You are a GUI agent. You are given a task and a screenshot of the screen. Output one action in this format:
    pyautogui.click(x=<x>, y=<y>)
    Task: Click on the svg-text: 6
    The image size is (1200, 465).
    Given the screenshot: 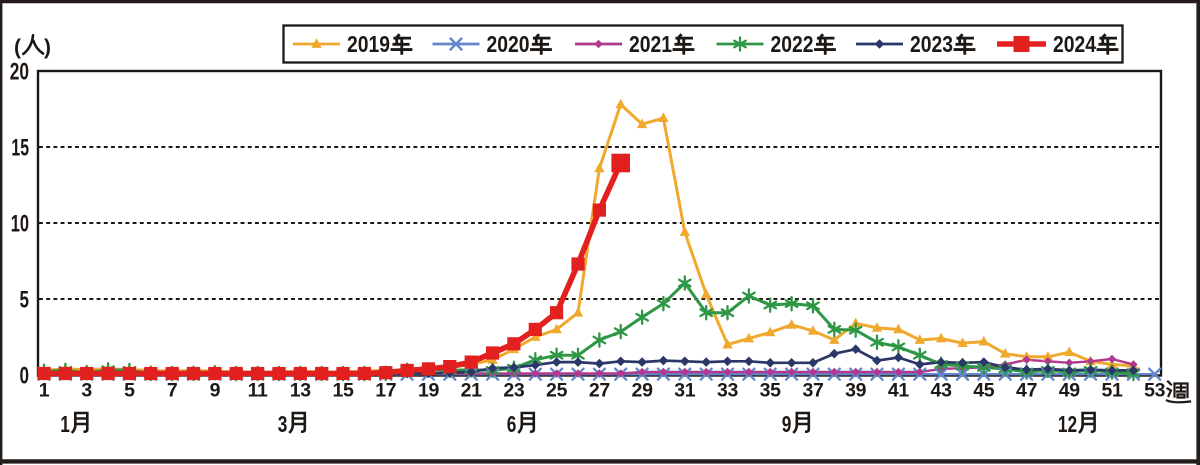 What is the action you would take?
    pyautogui.click(x=512, y=424)
    